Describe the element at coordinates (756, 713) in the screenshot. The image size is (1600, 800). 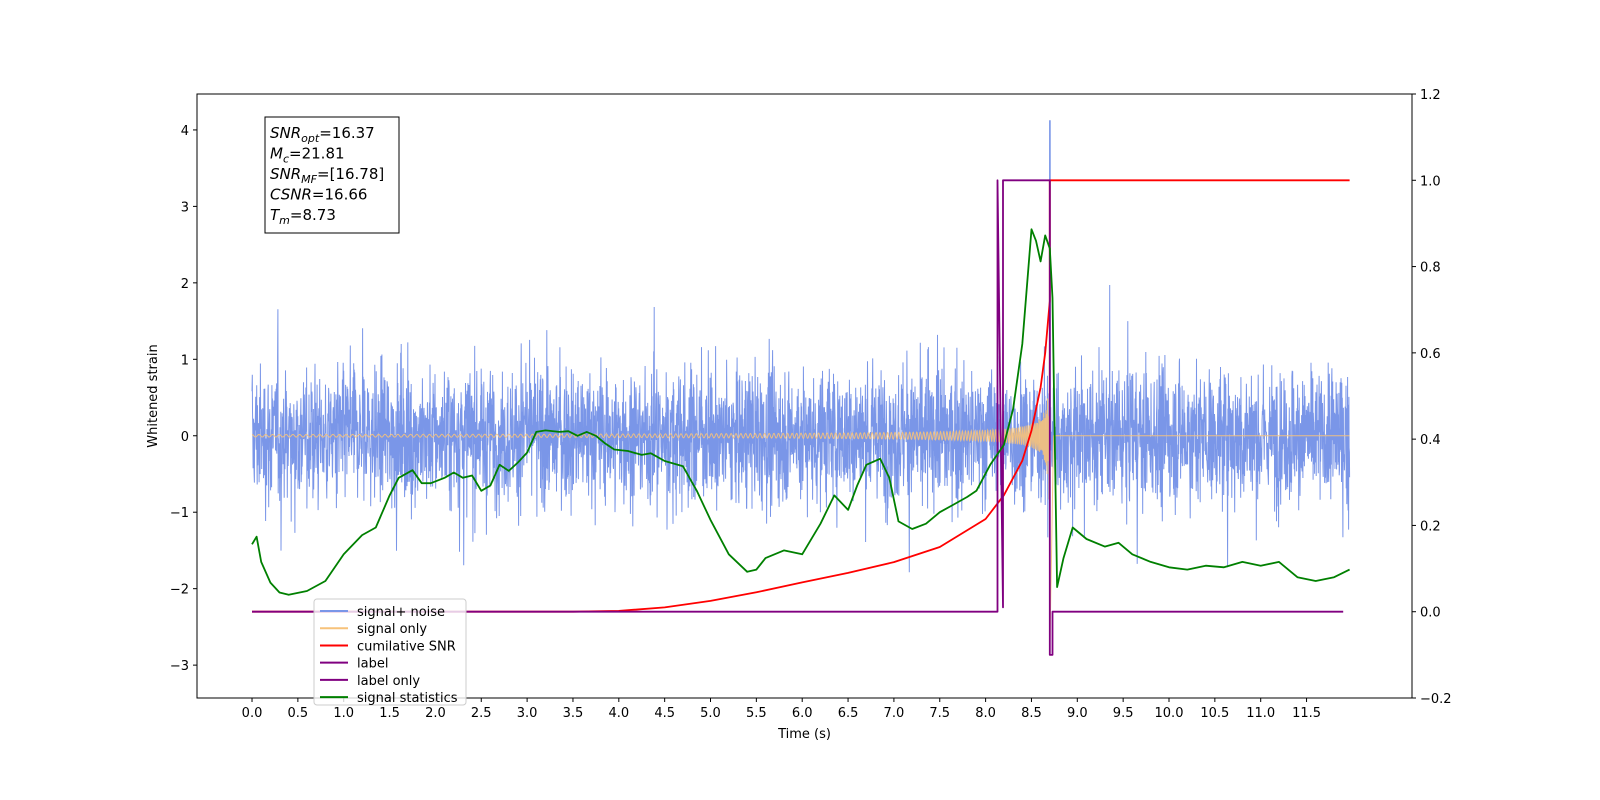
I see `x-tick-label: 5.5` at that location.